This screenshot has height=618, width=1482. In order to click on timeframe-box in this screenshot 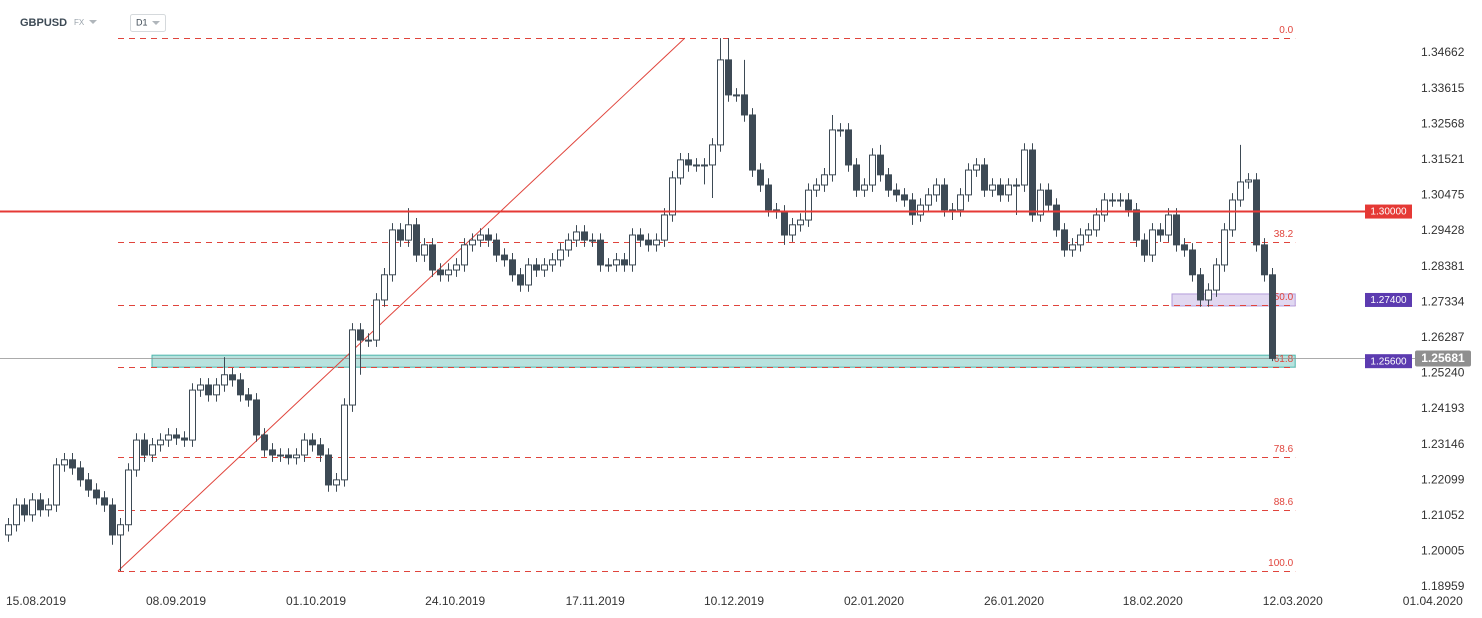, I will do `click(148, 23)`.